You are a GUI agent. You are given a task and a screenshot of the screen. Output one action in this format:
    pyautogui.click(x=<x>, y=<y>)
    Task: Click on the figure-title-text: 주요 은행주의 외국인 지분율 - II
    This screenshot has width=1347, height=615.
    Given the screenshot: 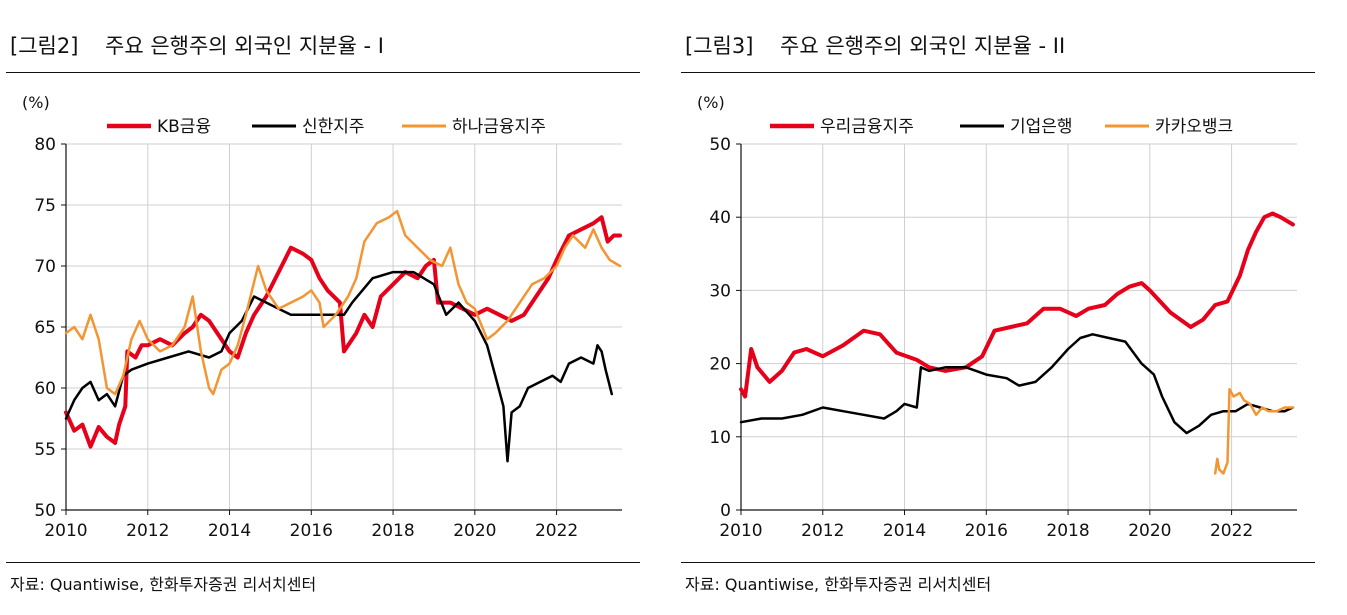 What is the action you would take?
    pyautogui.click(x=923, y=46)
    